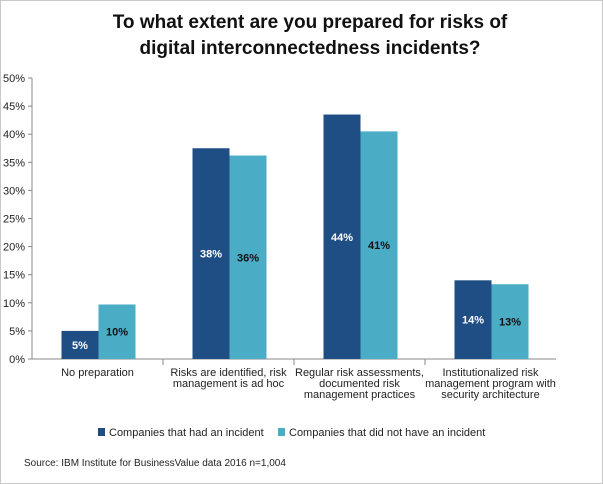  What do you see at coordinates (186, 433) in the screenshot?
I see `legend-label: Companies that had an incident` at bounding box center [186, 433].